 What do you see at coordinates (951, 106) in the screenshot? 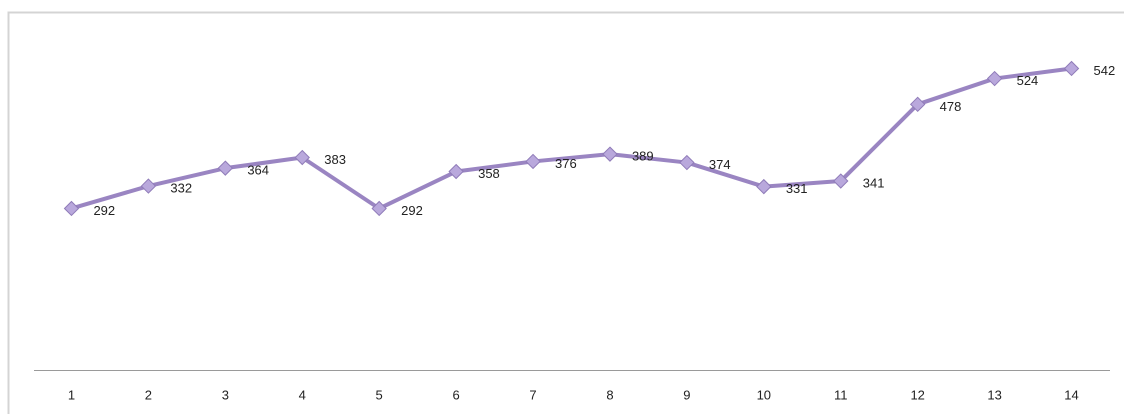
I see `data-label: 478` at bounding box center [951, 106].